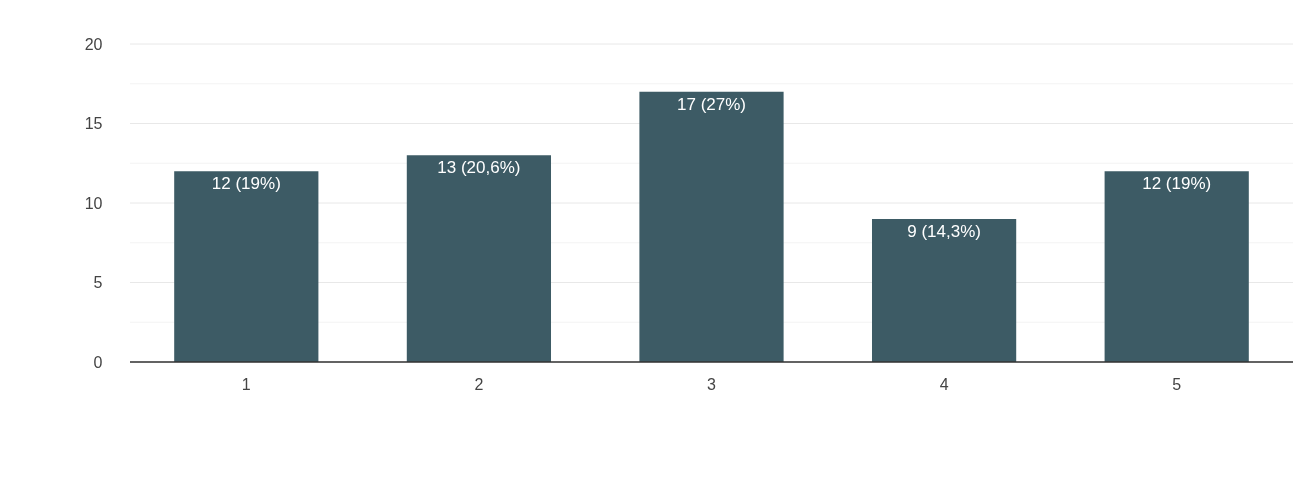  What do you see at coordinates (479, 168) in the screenshot?
I see `data-label: 13 (20,6%)` at bounding box center [479, 168].